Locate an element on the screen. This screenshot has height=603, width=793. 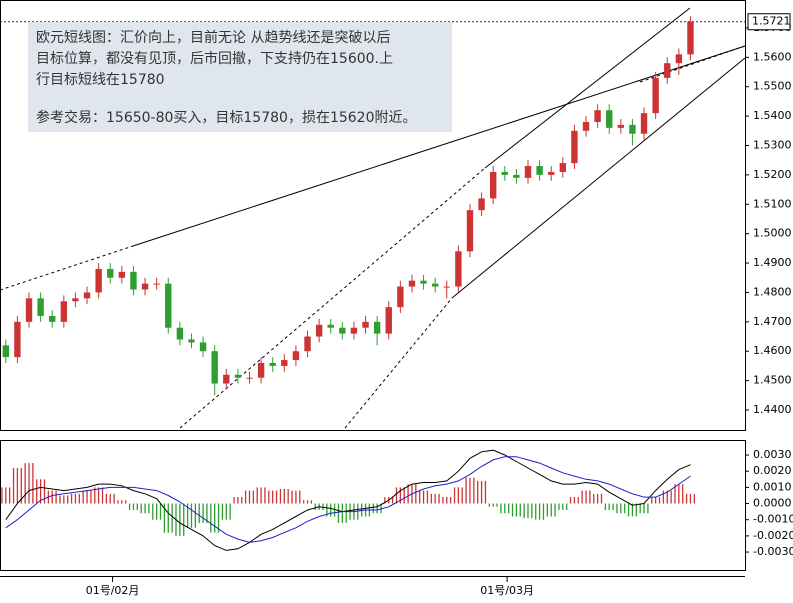
note-line: 目标位算，都没有见顶，后市回撤，下支持仍在15600.上 is located at coordinates (214, 58).